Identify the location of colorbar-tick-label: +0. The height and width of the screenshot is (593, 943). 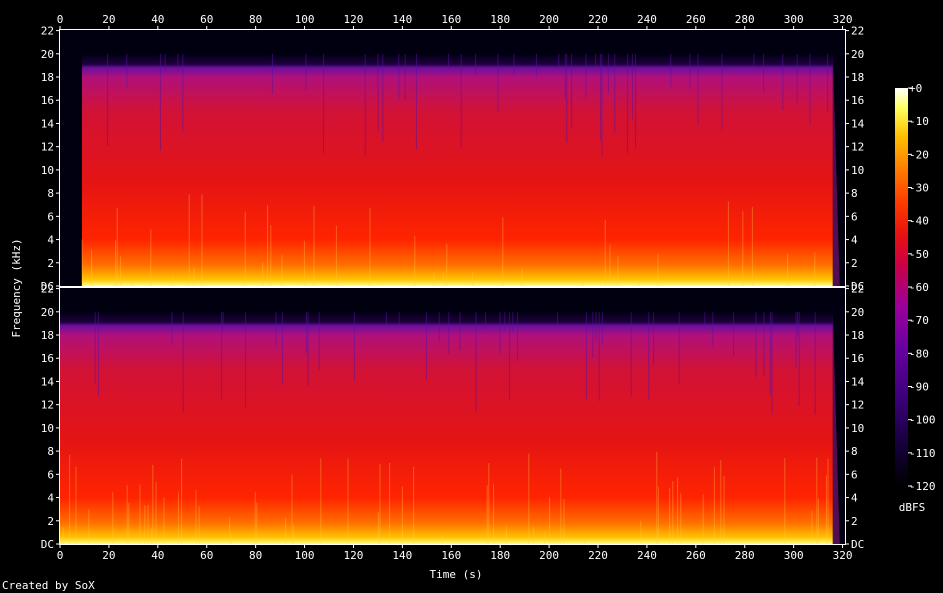
(915, 88).